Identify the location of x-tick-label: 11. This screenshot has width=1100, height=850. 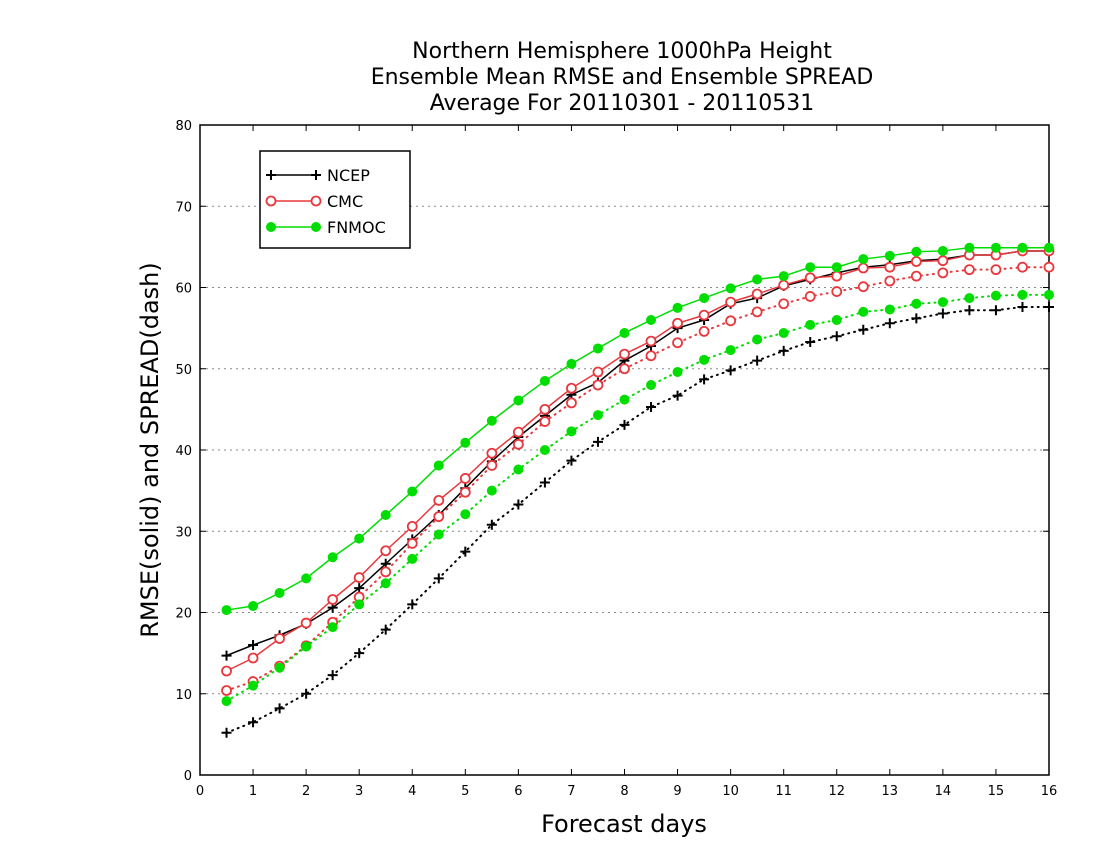
(783, 791).